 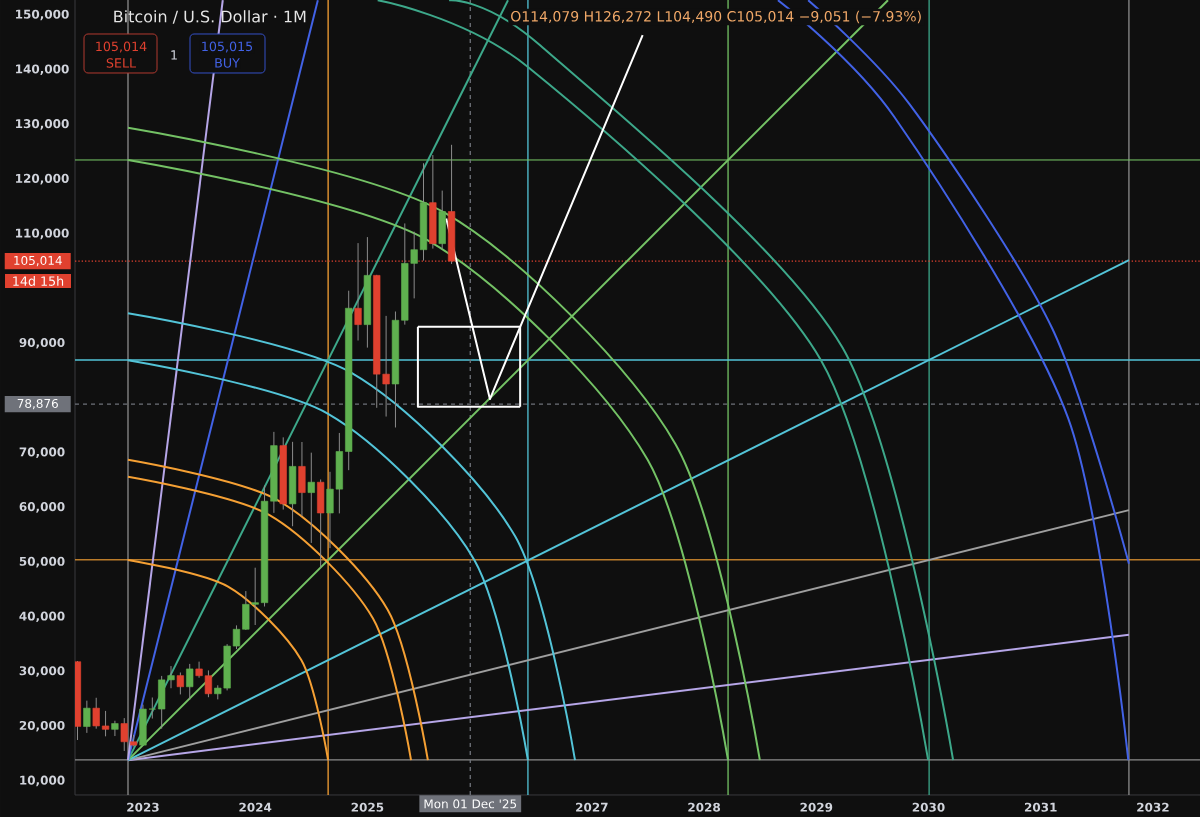 I want to click on y-tick-label: 30,000, so click(x=42, y=671).